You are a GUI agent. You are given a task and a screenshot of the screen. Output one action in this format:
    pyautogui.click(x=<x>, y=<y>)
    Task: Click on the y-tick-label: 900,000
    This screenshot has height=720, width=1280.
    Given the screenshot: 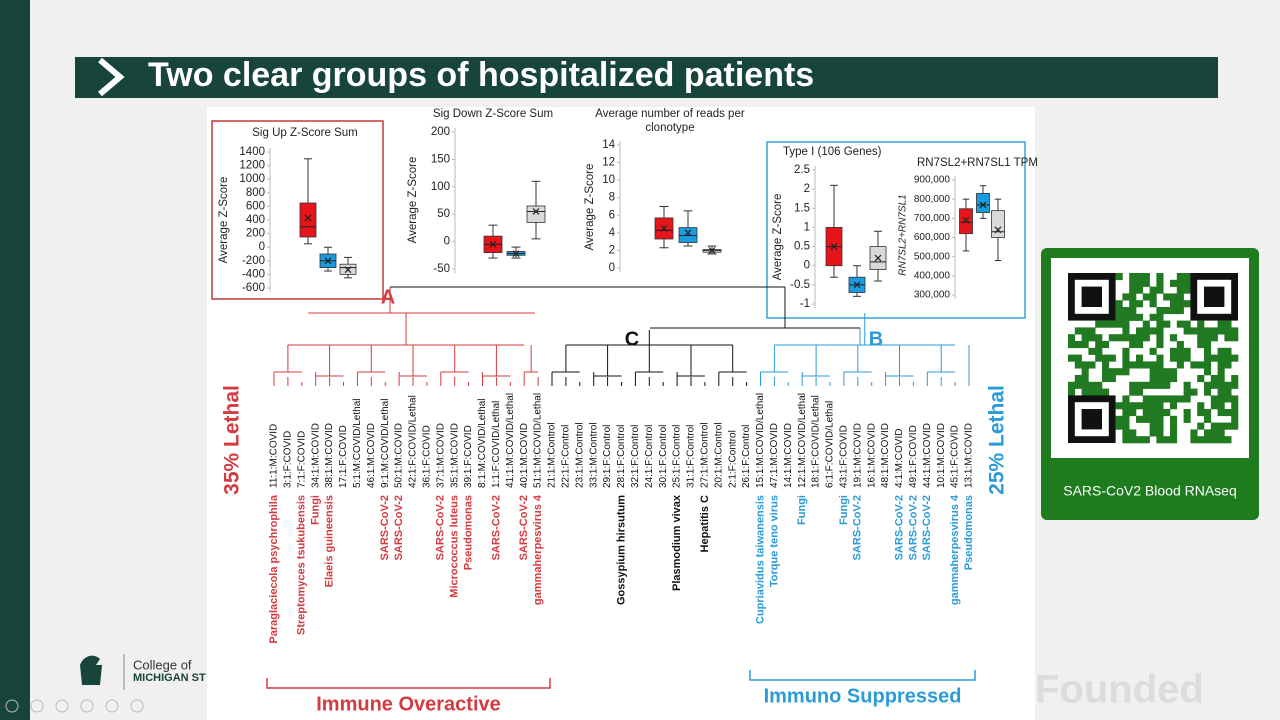 What is the action you would take?
    pyautogui.click(x=932, y=180)
    